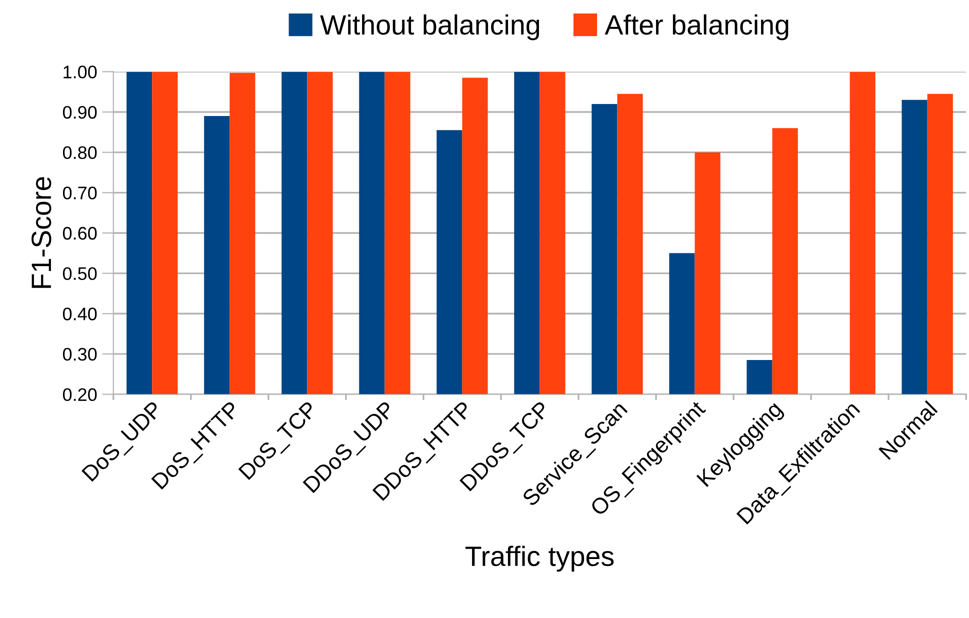 Image resolution: width=969 pixels, height=618 pixels. Describe the element at coordinates (79, 273) in the screenshot. I see `y-tick-label: 0.50` at that location.